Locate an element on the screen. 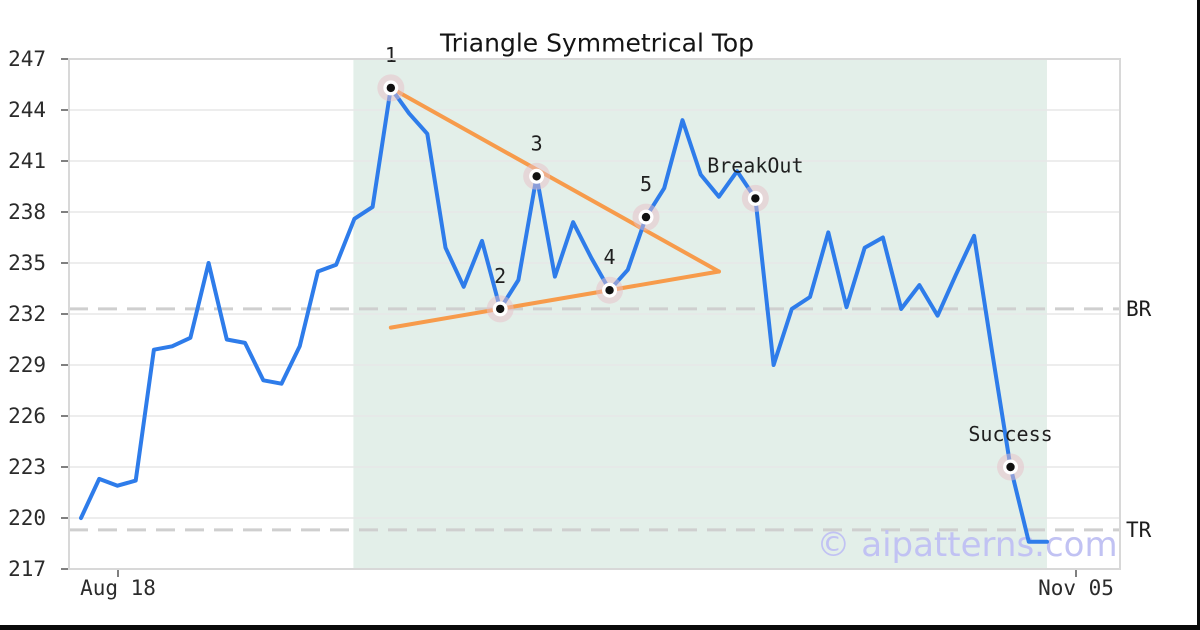 This screenshot has width=1200, height=630. x-tick-label-end: Nov 05 is located at coordinates (1076, 588).